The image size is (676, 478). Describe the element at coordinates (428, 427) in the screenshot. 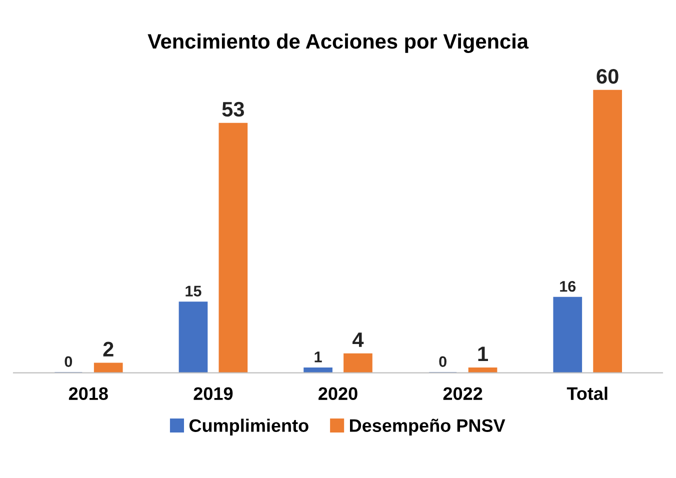

I see `legend-label: Desempeño PNSV` at that location.